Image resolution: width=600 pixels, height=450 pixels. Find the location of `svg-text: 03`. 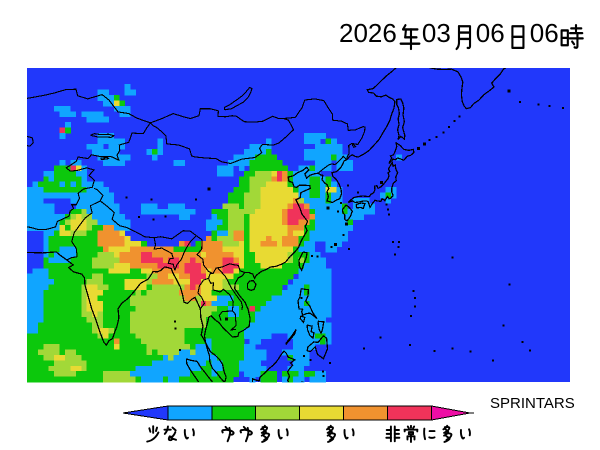

svg-text: 03 is located at coordinates (436, 33).